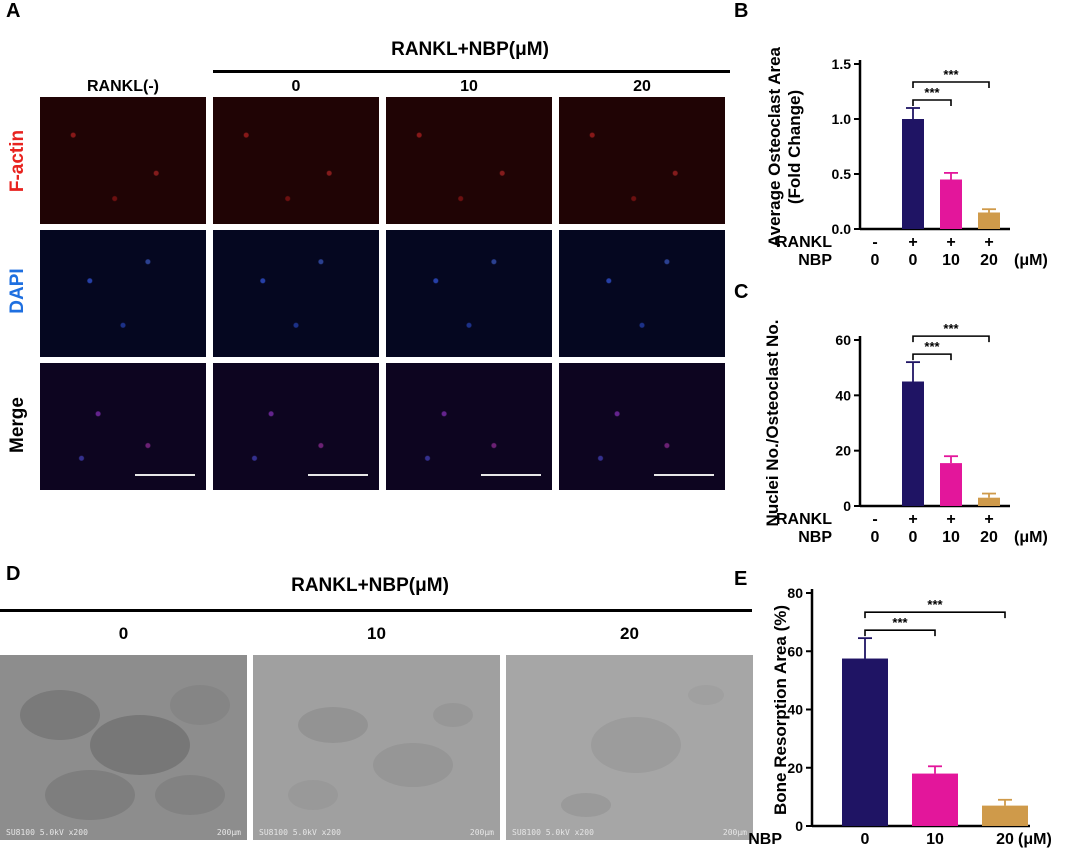  I want to click on panel-d-group-header: RANKL+NBP(μM), so click(370, 585).